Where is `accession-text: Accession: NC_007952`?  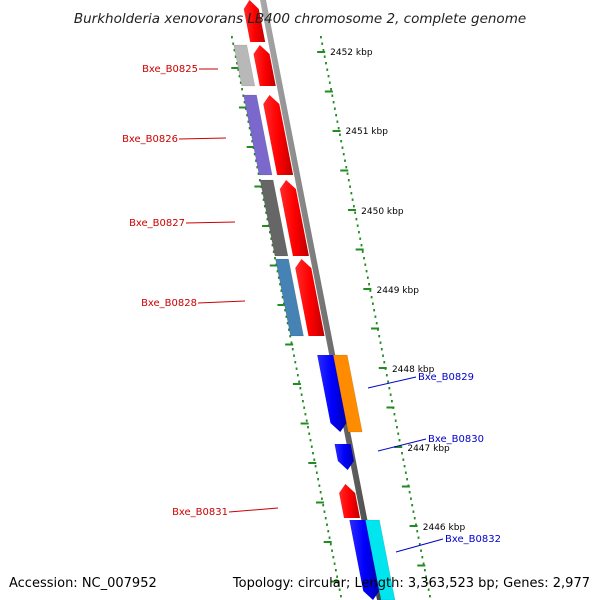
accession-text: Accession: NC_007952 is located at coordinates (83, 583).